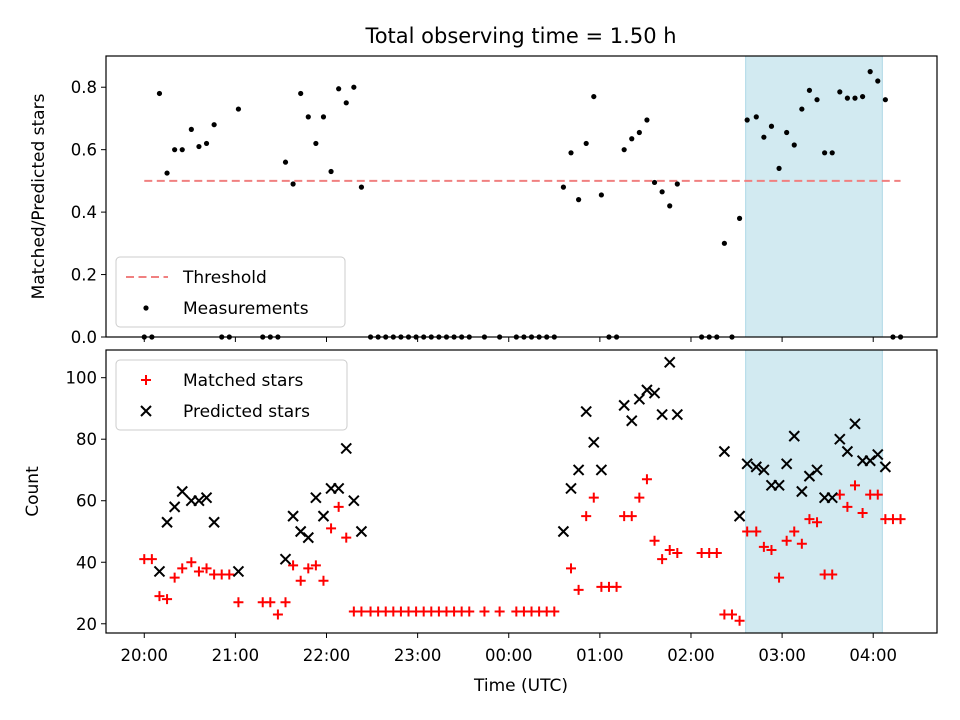 The height and width of the screenshot is (720, 960). I want to click on x-tick-label: 00:00, so click(509, 655).